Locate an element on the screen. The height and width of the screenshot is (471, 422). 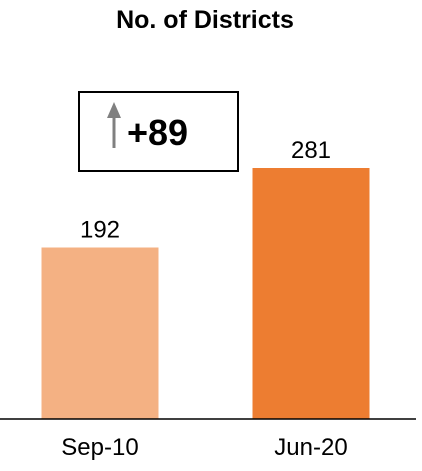
chart-title: No. of Districts is located at coordinates (205, 20).